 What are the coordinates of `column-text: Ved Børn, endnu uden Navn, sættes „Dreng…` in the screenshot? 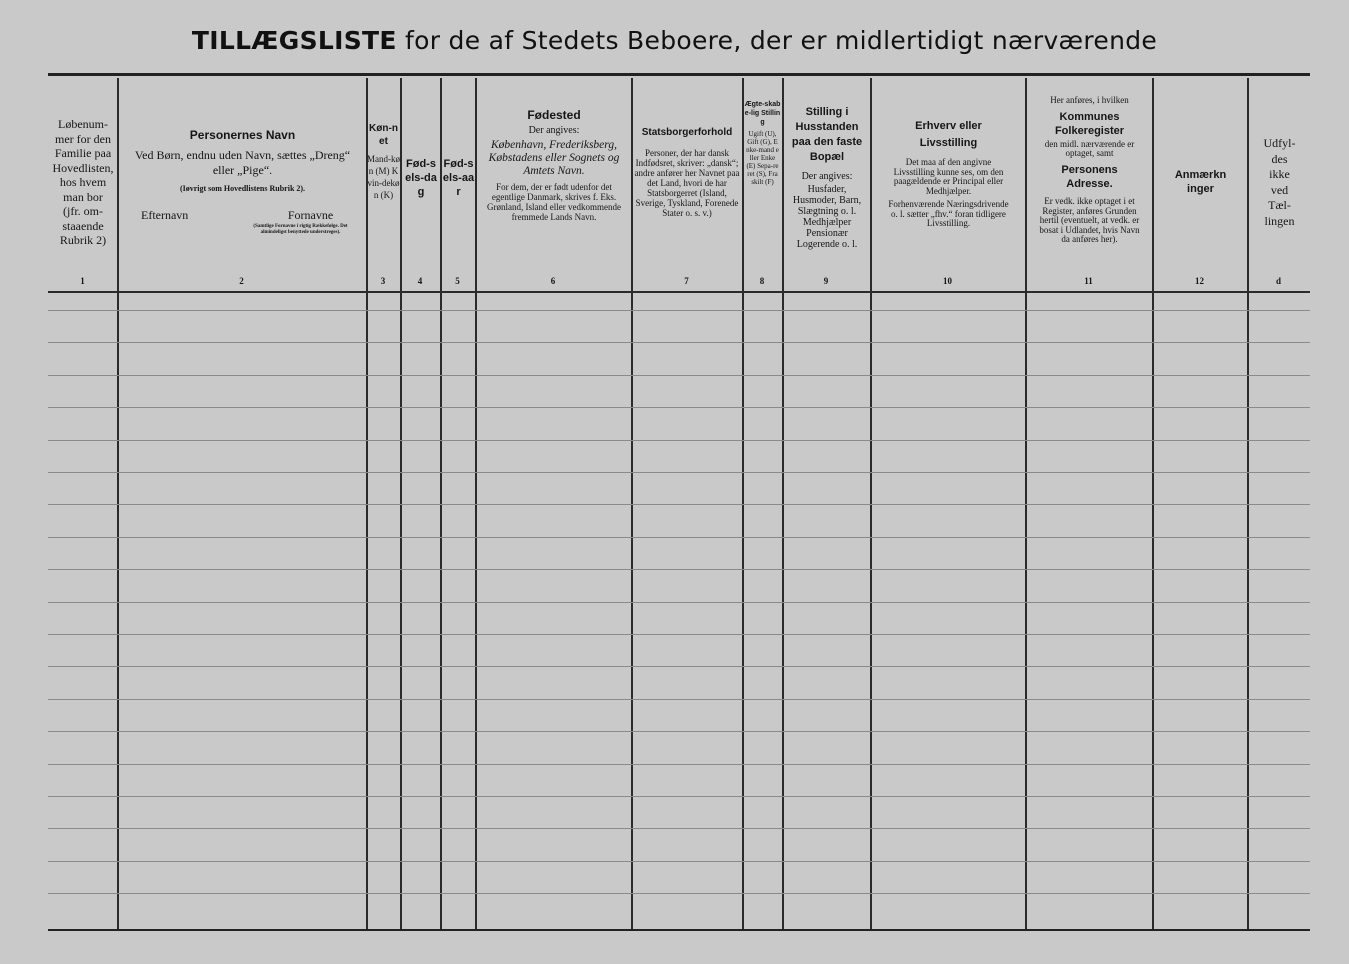 It's located at (242, 162).